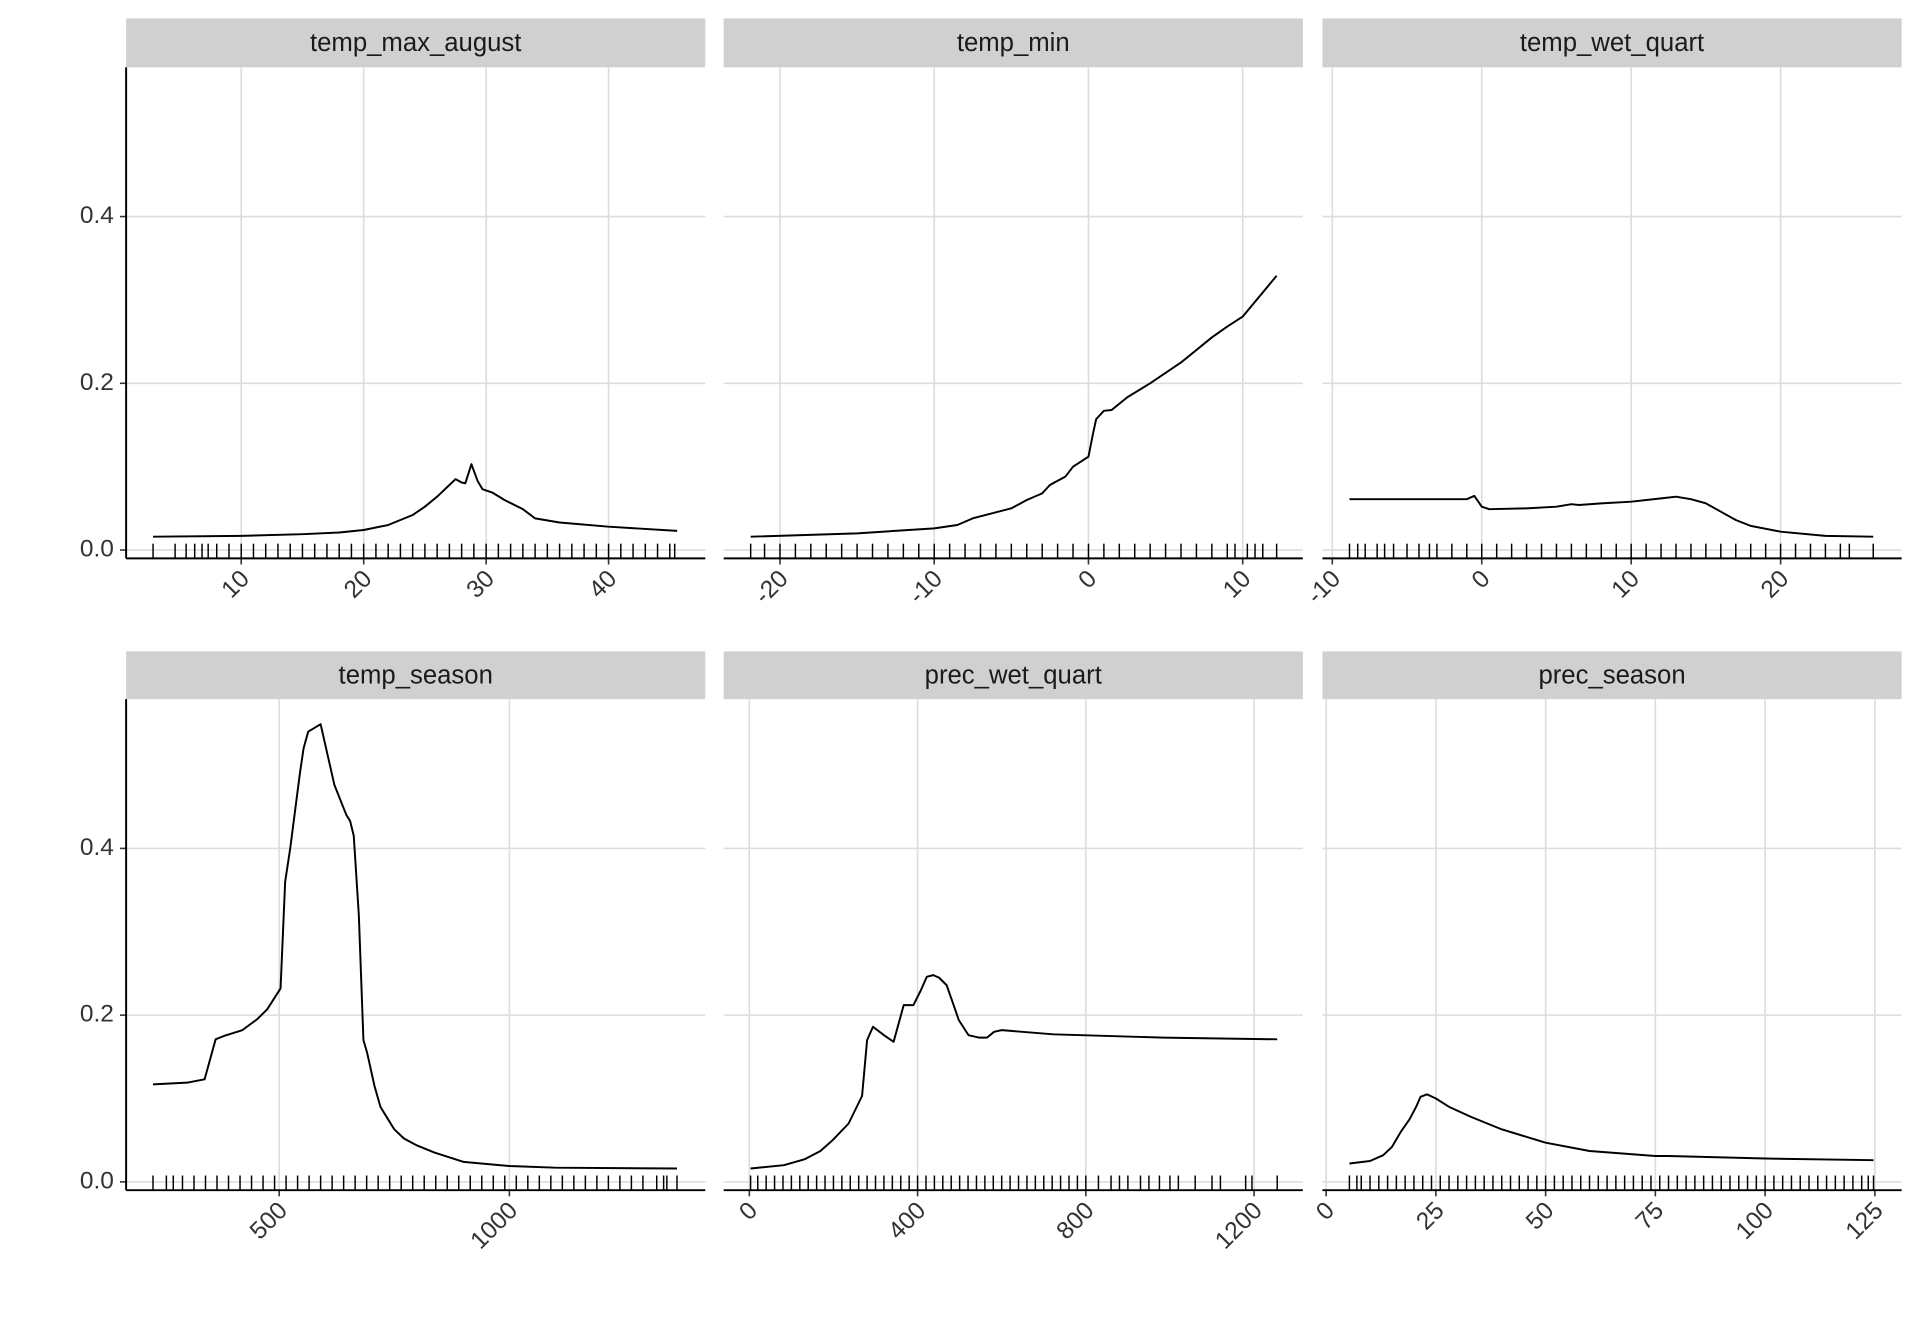  Describe the element at coordinates (1076, 1221) in the screenshot. I see `x-tick-label: 800` at that location.